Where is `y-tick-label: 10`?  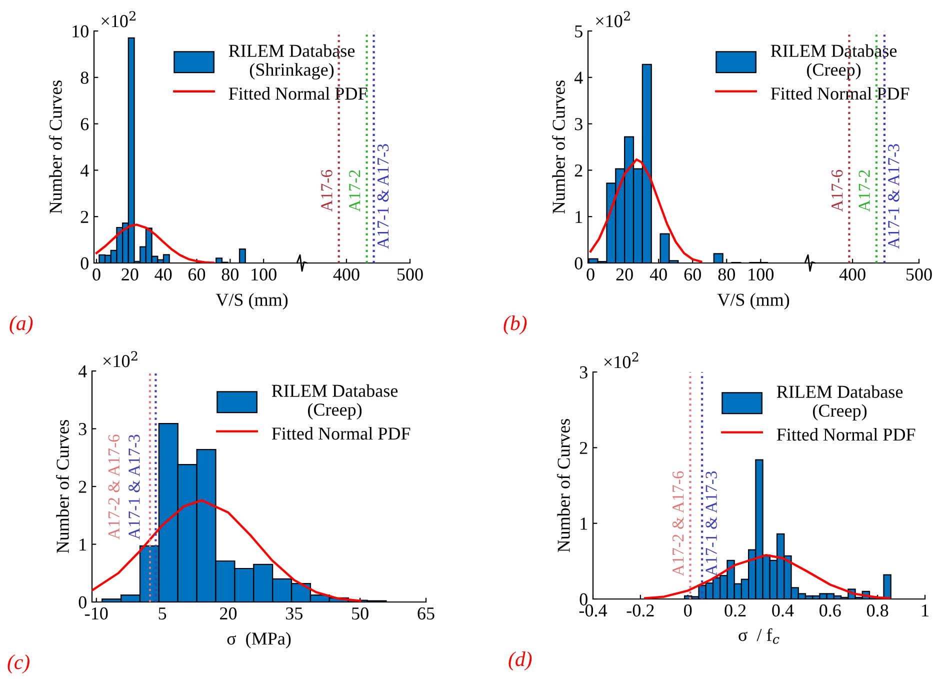
y-tick-label: 10 is located at coordinates (80, 31).